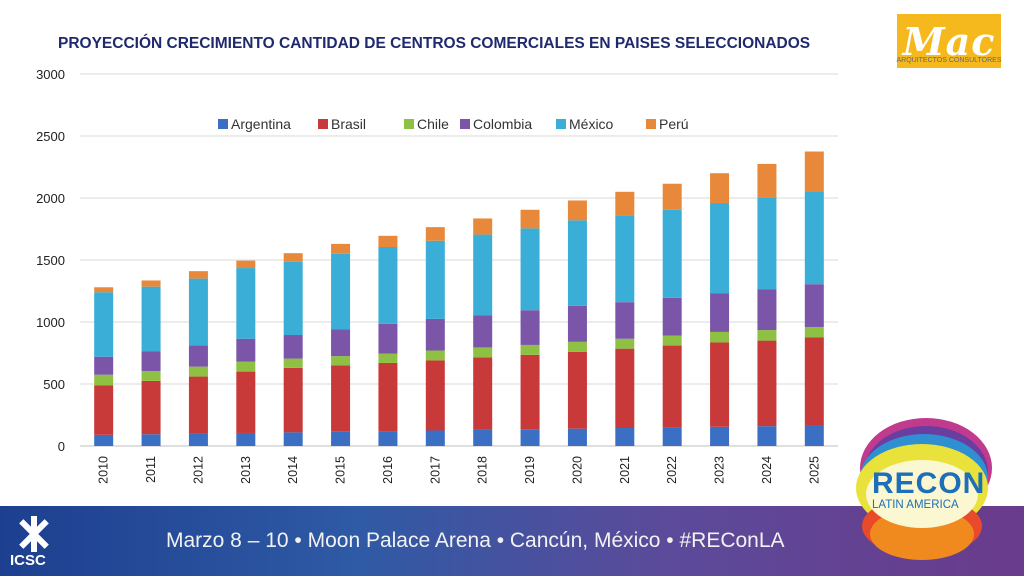 Image resolution: width=1024 pixels, height=576 pixels. Describe the element at coordinates (435, 470) in the screenshot. I see `x-tick-label: 2017` at that location.